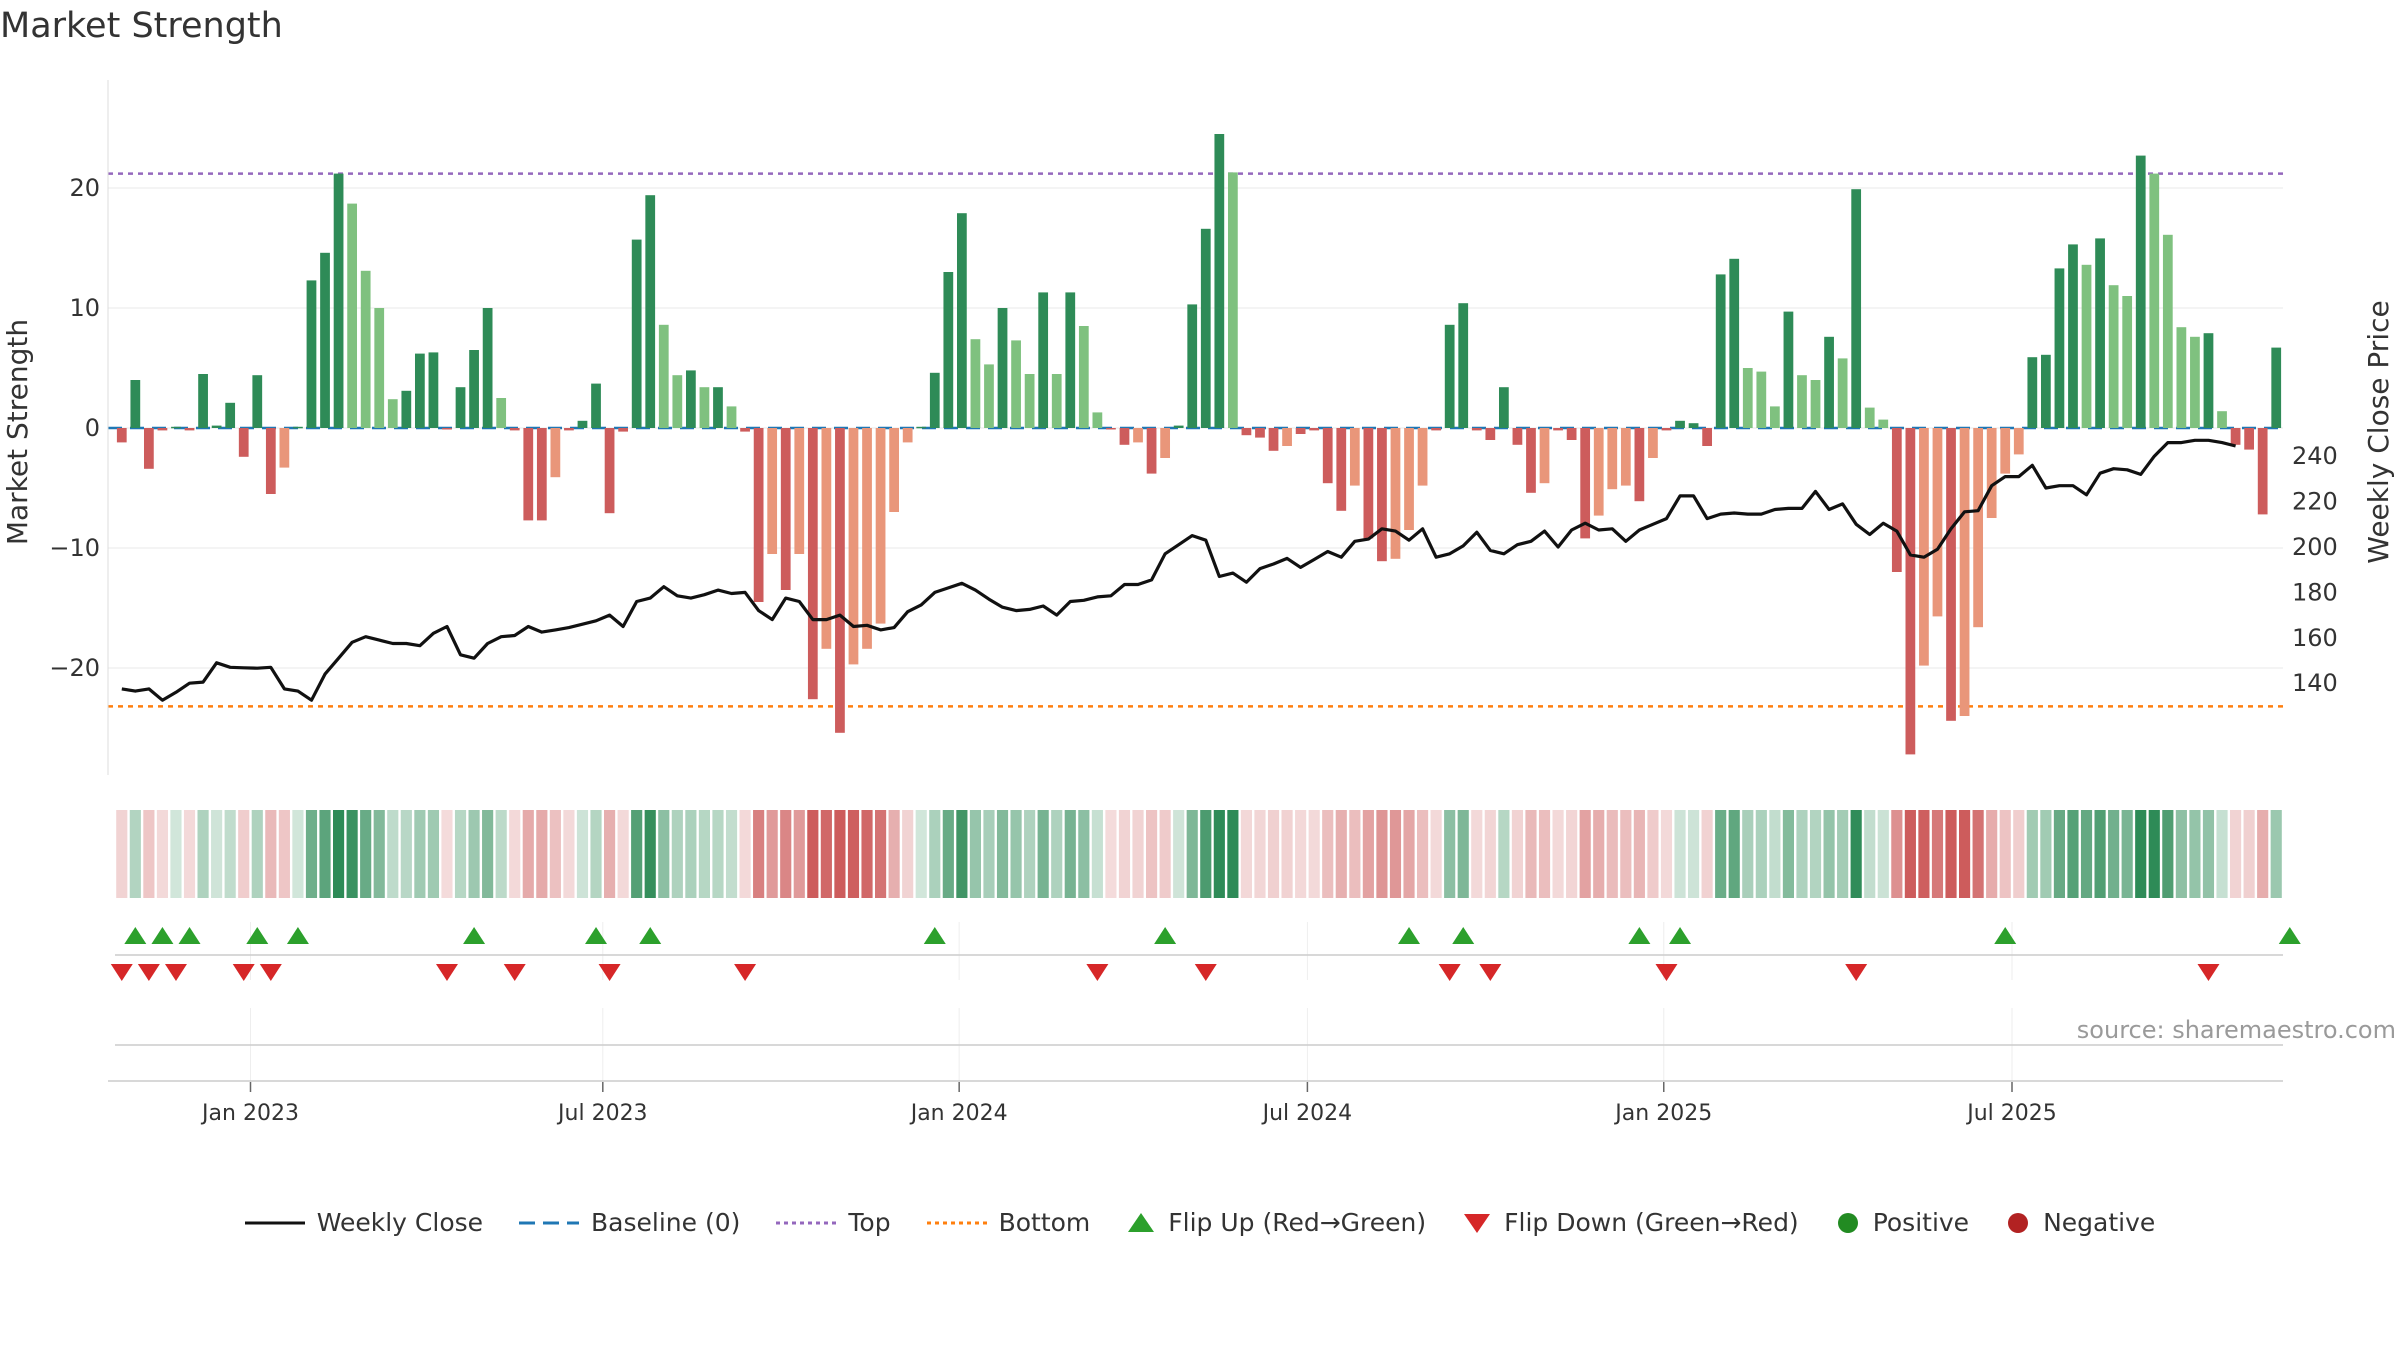 The height and width of the screenshot is (1350, 2400). I want to click on strength-heat-strip, so click(1199, 854).